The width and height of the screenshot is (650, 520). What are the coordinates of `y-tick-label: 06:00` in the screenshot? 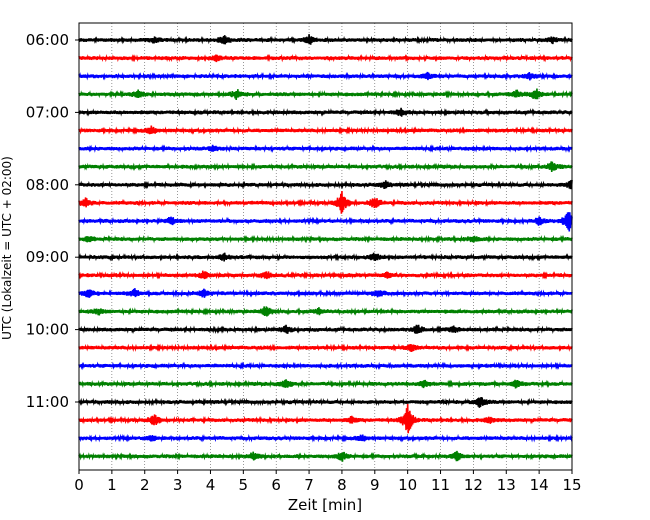 It's located at (47, 40).